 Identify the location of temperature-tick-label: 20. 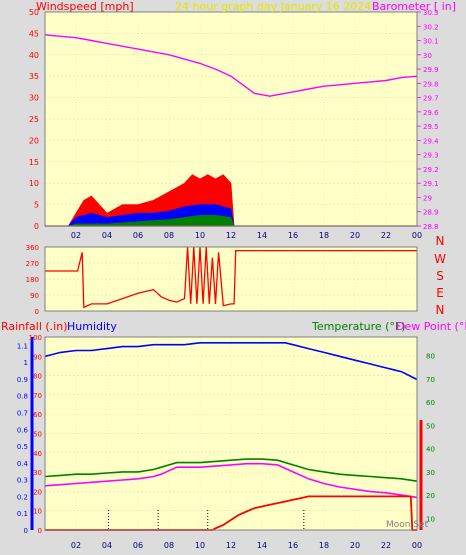
(430, 496).